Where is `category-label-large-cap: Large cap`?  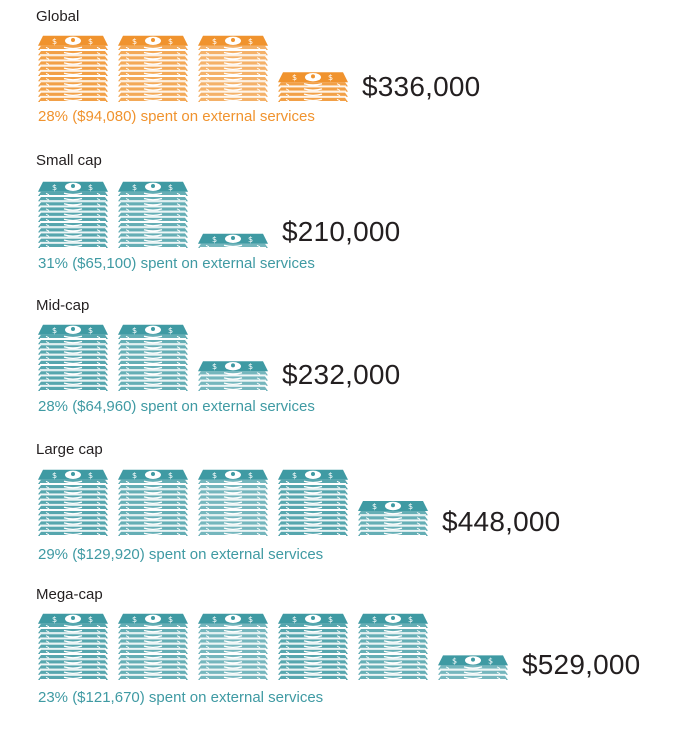
category-label-large-cap: Large cap is located at coordinates (69, 449).